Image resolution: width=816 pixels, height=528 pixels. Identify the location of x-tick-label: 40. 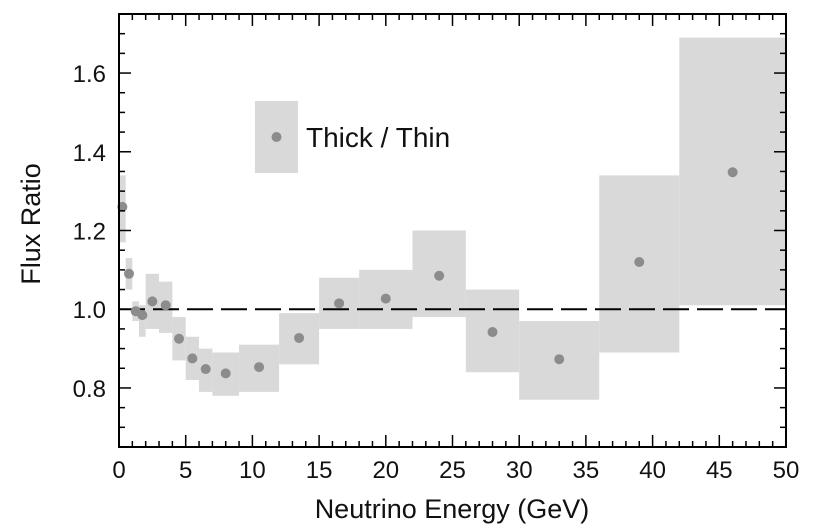
(652, 470).